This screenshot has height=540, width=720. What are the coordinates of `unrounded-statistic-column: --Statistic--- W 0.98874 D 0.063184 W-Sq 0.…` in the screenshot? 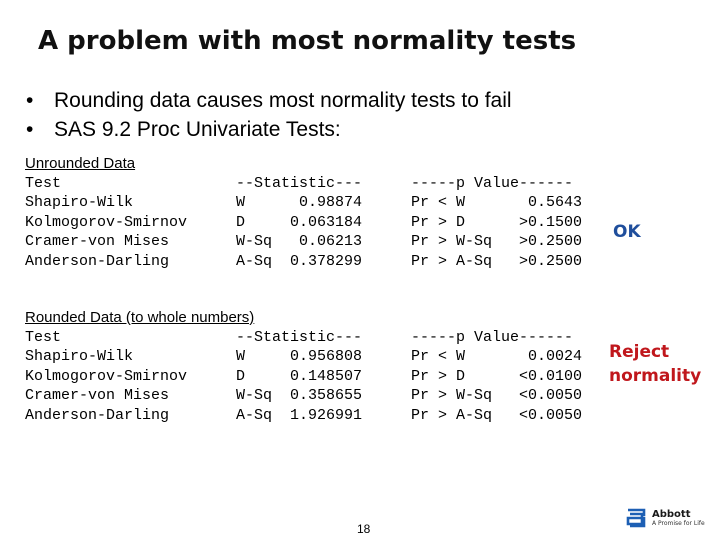 It's located at (299, 222).